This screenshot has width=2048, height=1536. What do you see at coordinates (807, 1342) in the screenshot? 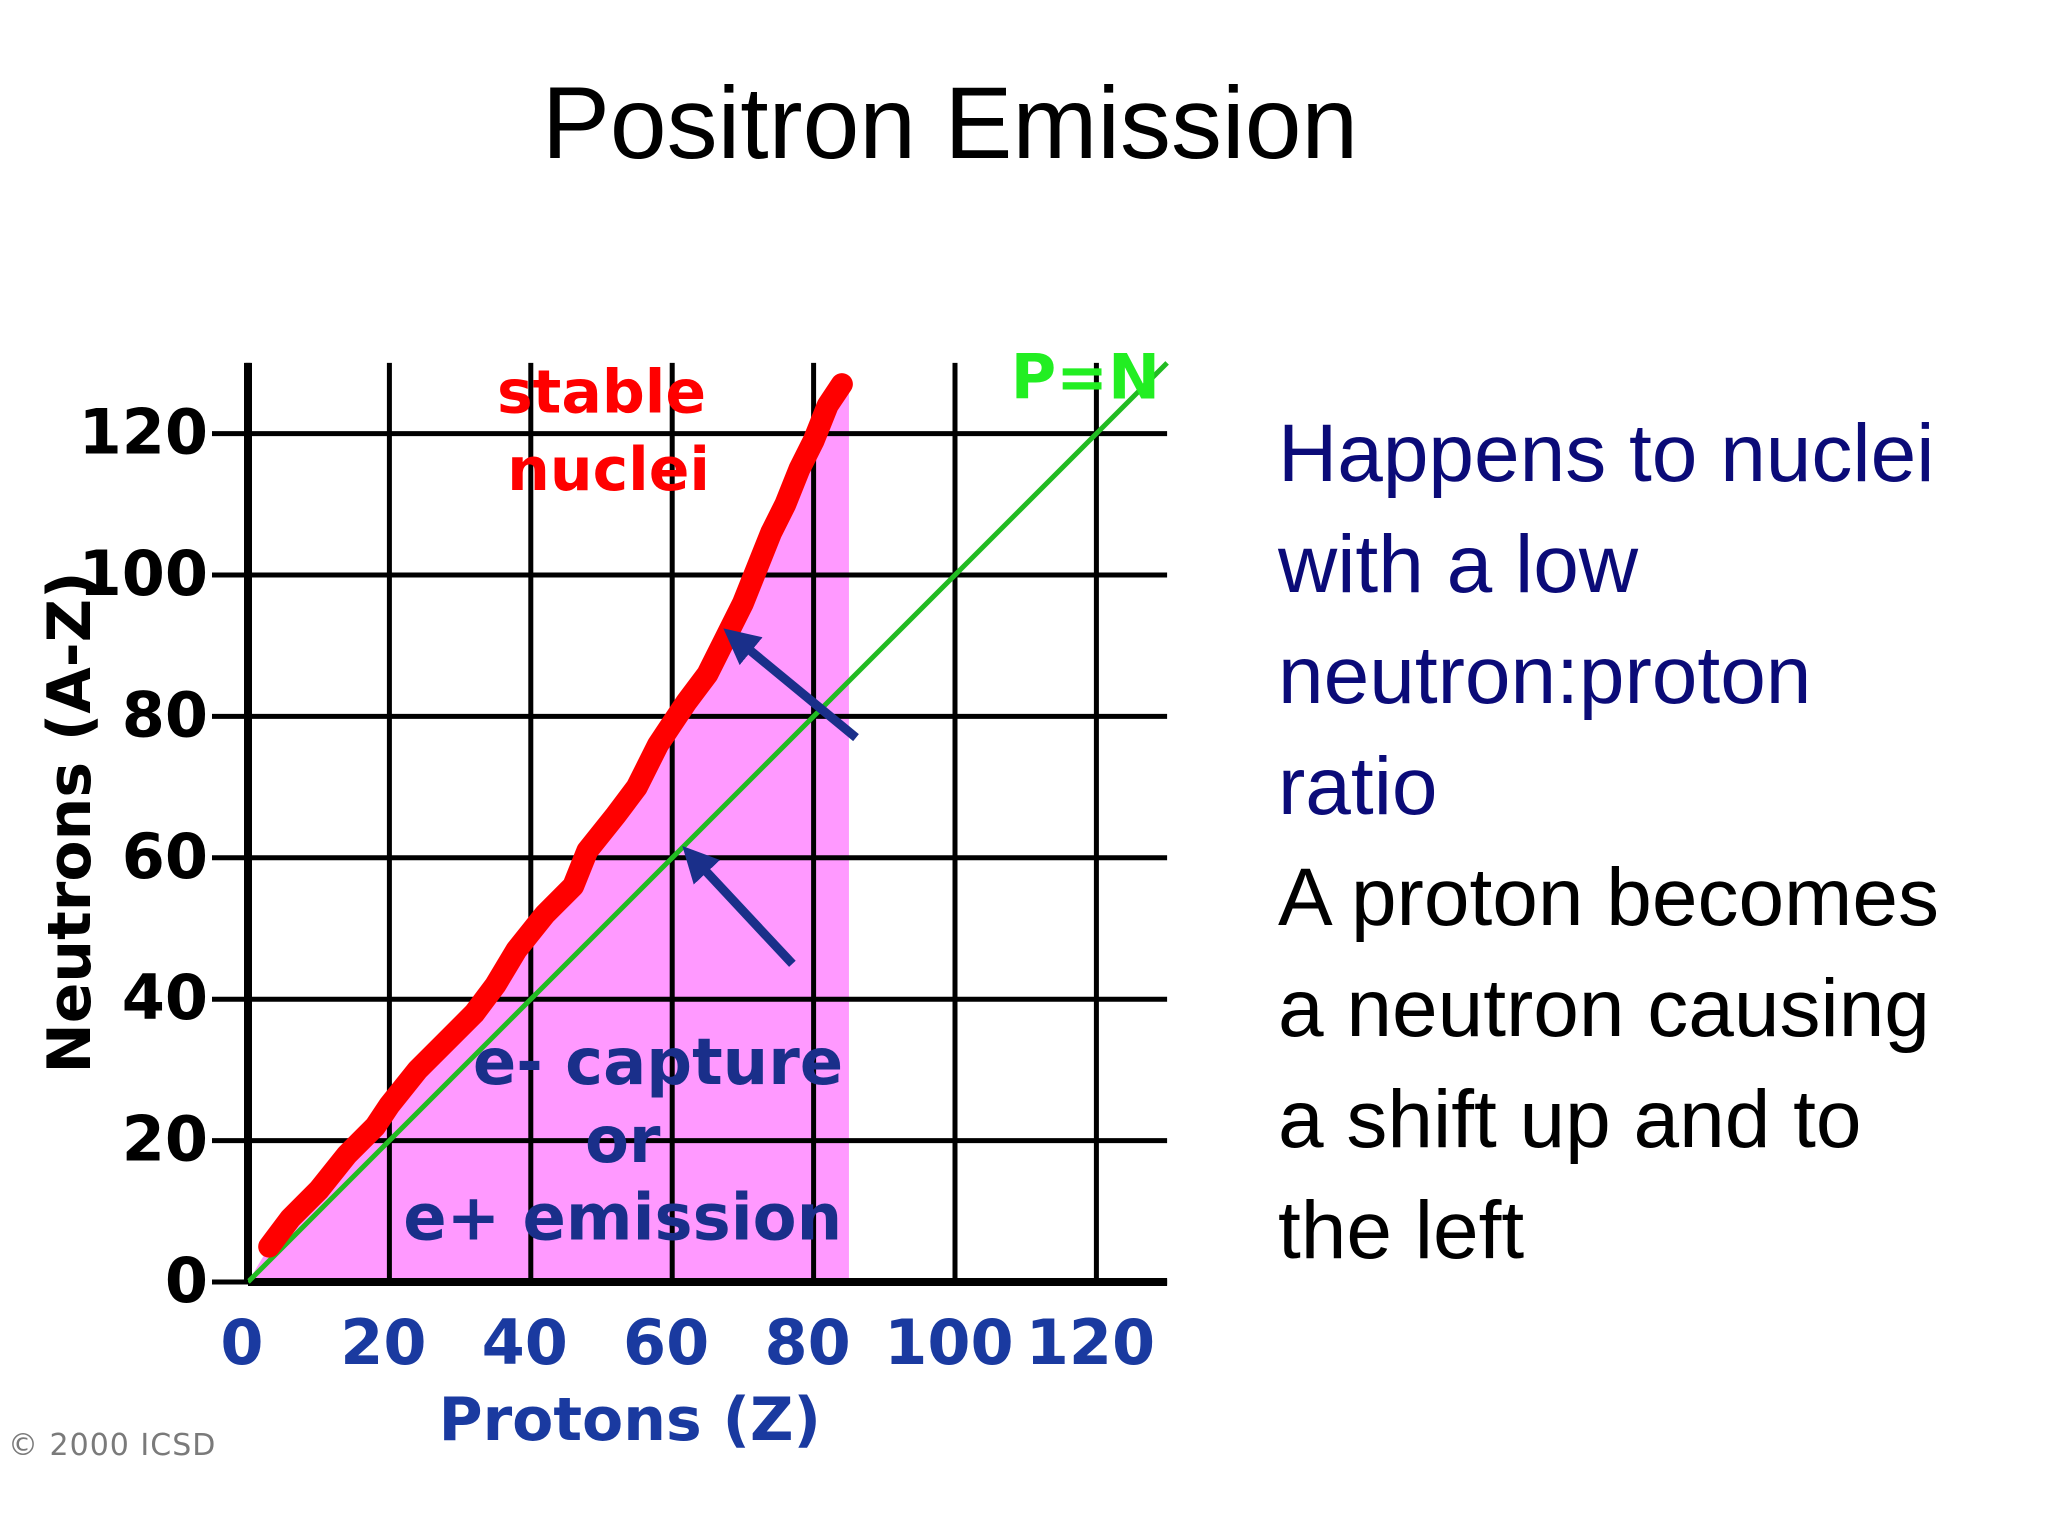
I see `x-tick-label: 80` at bounding box center [807, 1342].